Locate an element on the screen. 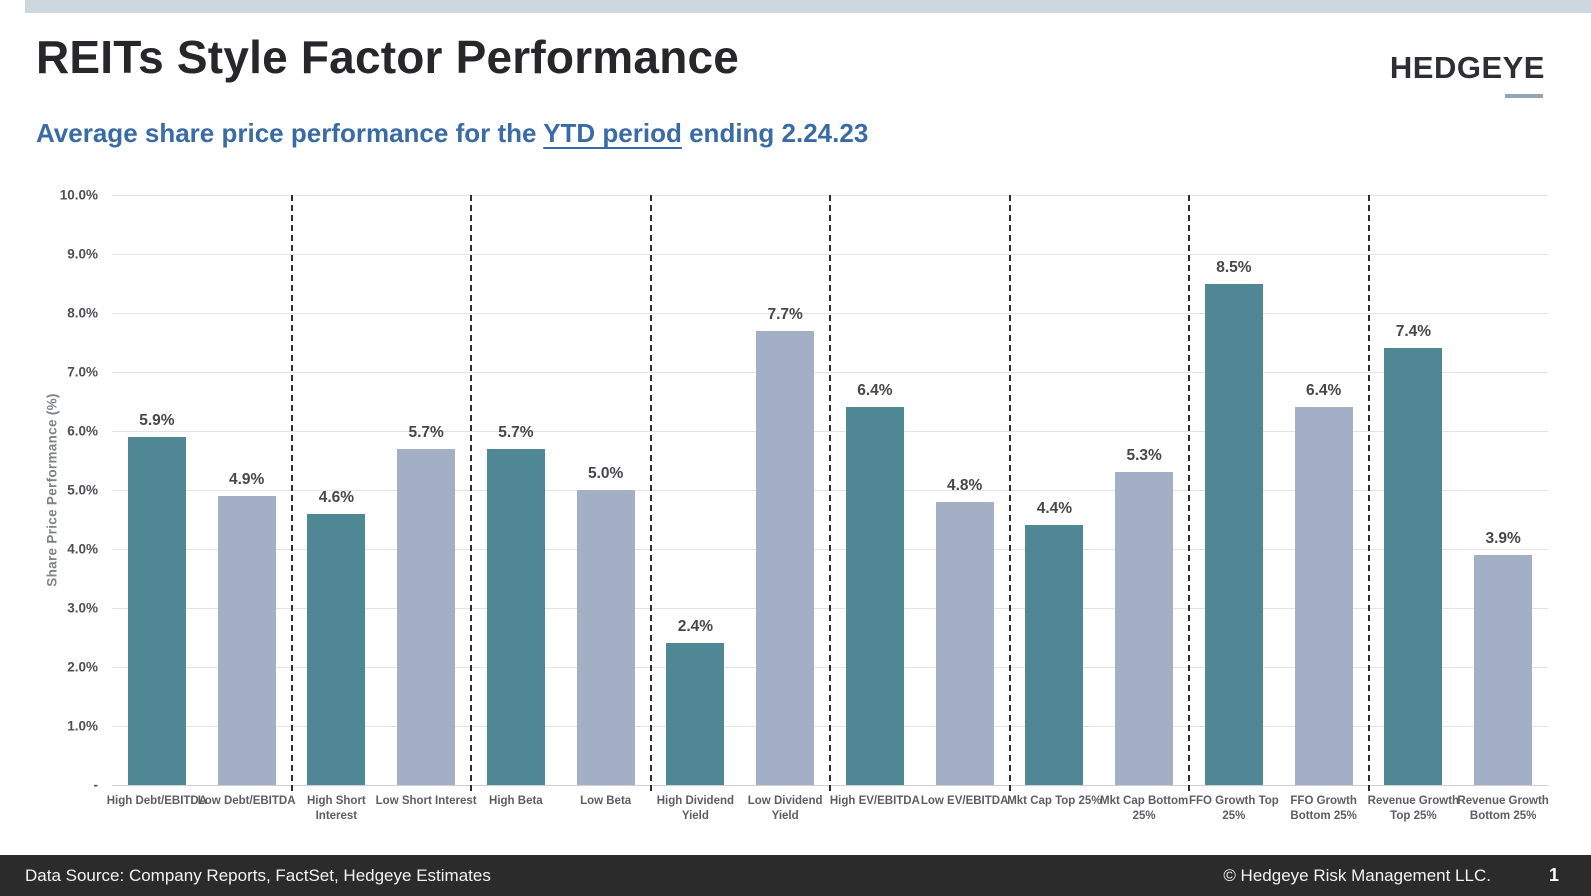  x-axis-label: Mkt Cap Top 25% is located at coordinates (1054, 801).